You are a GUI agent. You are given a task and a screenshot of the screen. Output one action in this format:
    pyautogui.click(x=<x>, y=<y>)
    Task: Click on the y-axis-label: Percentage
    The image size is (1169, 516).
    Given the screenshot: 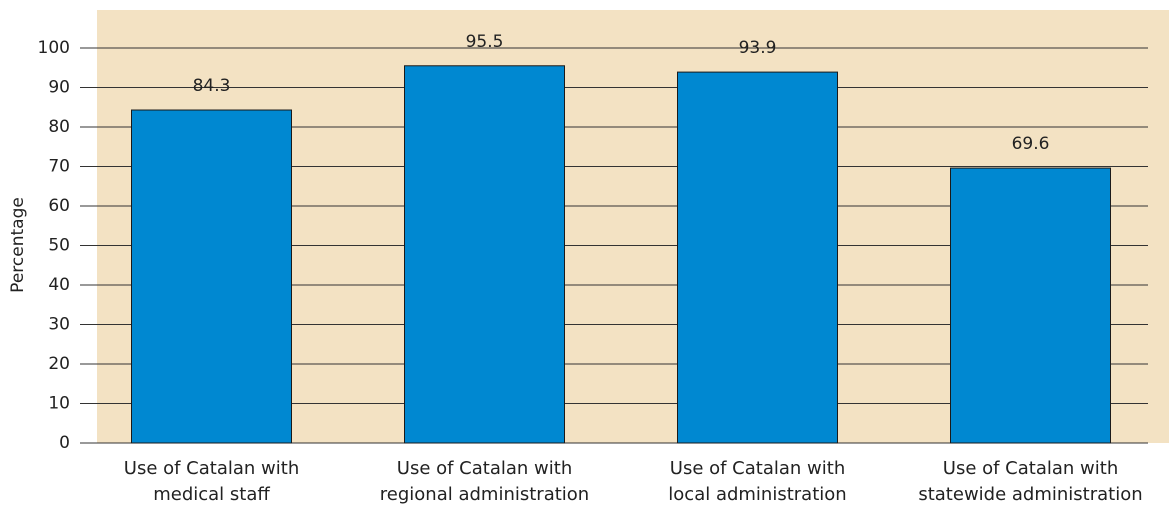 What is the action you would take?
    pyautogui.click(x=18, y=245)
    